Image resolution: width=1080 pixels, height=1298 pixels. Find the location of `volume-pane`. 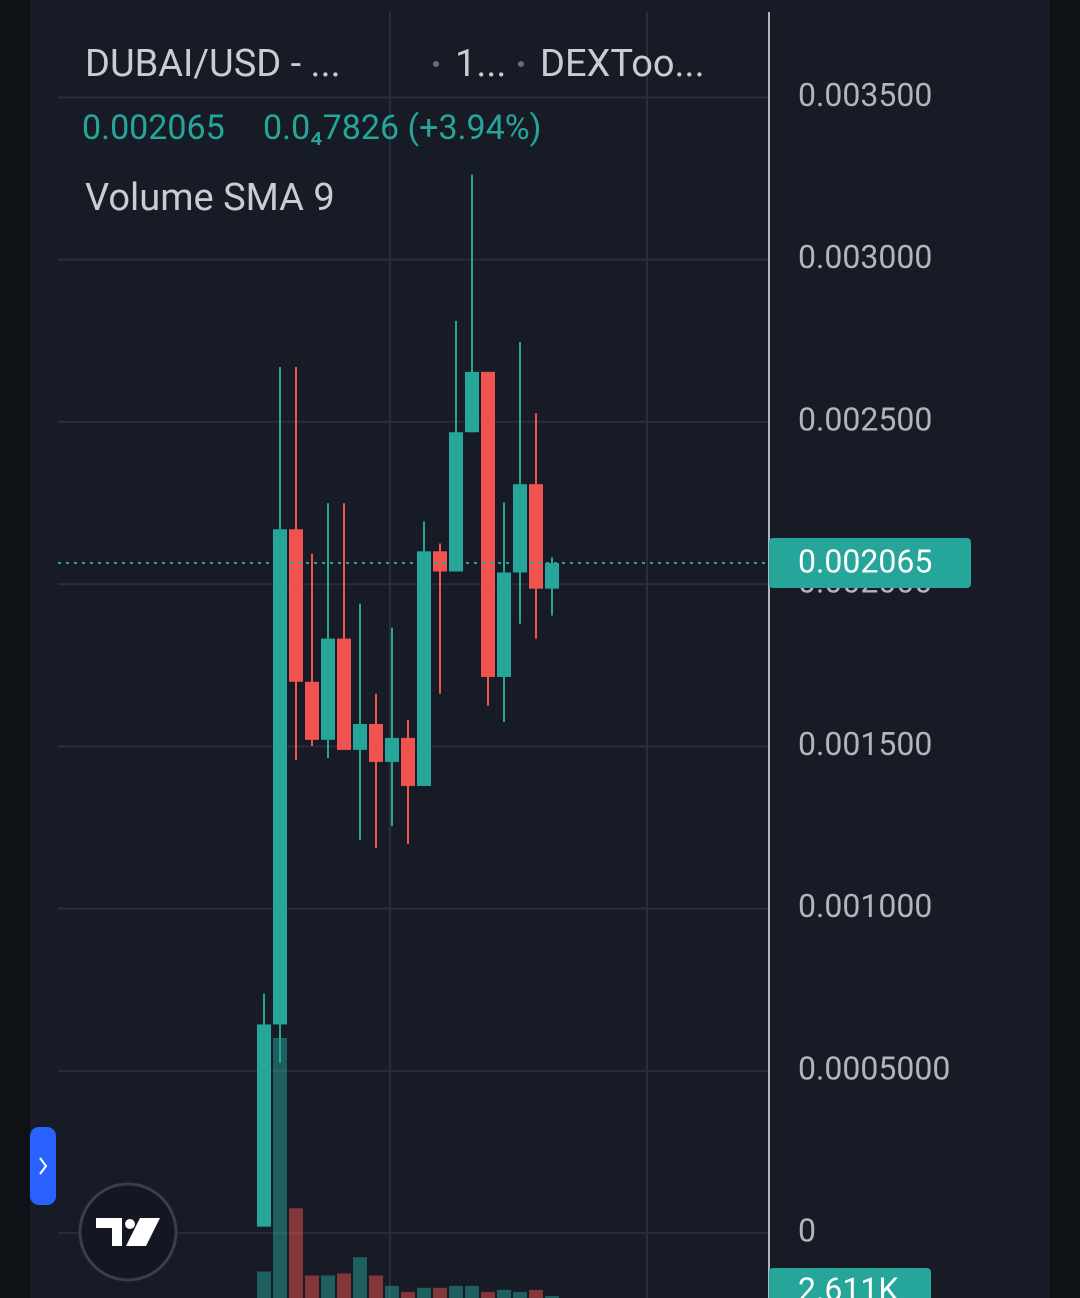

volume-pane is located at coordinates (408, 1168).